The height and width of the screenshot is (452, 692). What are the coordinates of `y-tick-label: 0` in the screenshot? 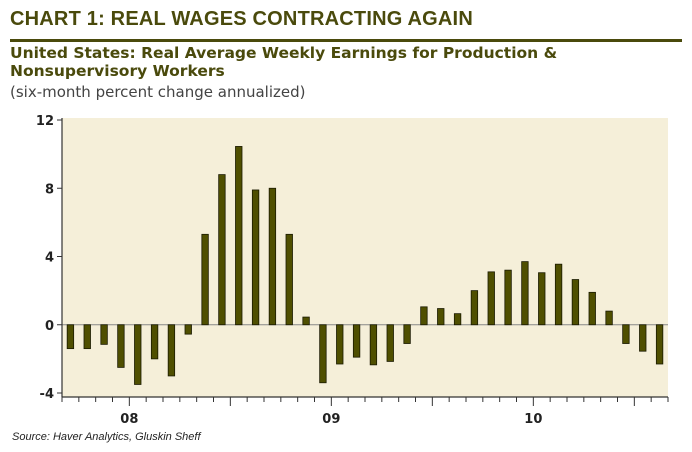 It's located at (49, 326).